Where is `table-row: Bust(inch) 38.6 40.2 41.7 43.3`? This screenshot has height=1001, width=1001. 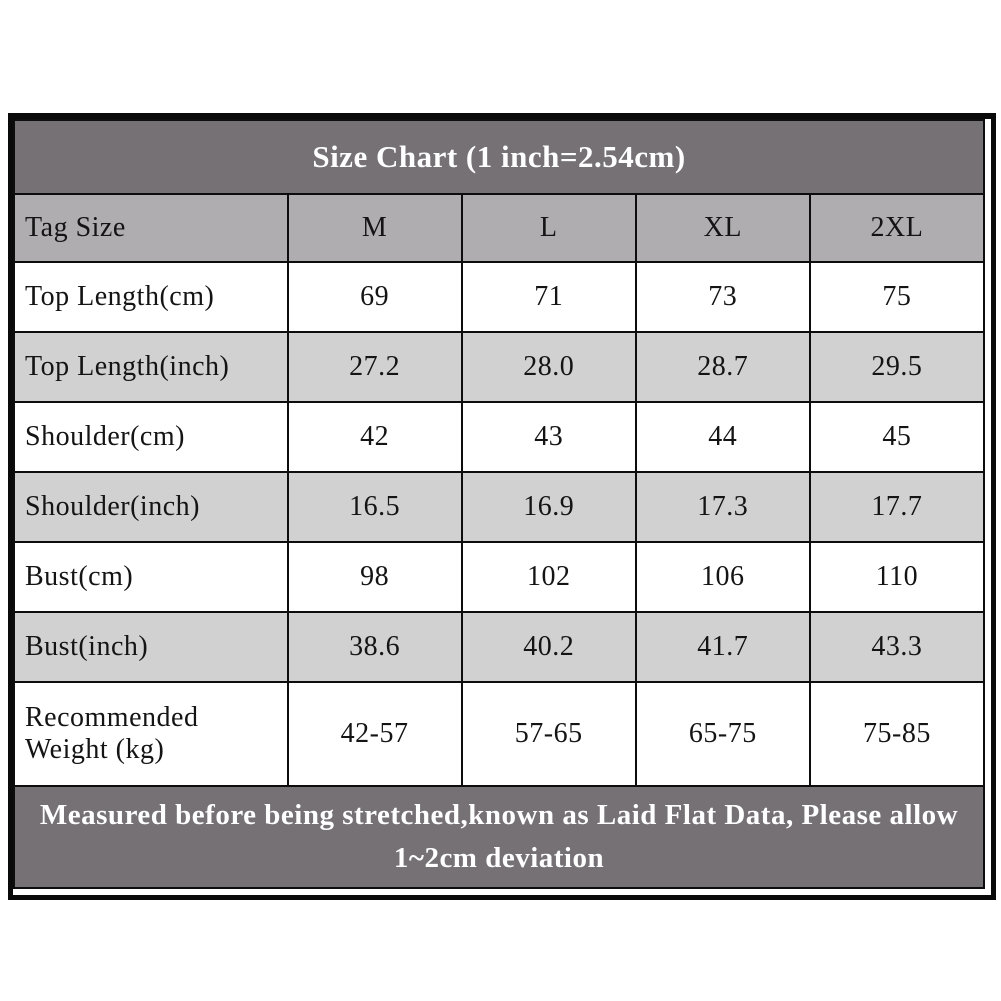
table-row: Bust(inch) 38.6 40.2 41.7 43.3 is located at coordinates (499, 647).